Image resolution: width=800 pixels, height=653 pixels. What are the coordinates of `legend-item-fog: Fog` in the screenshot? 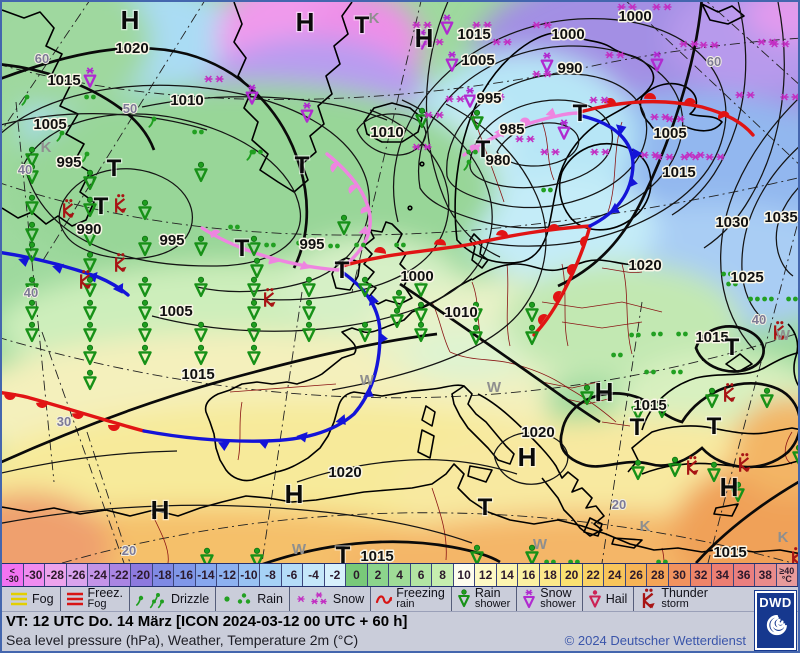 It's located at (33, 599).